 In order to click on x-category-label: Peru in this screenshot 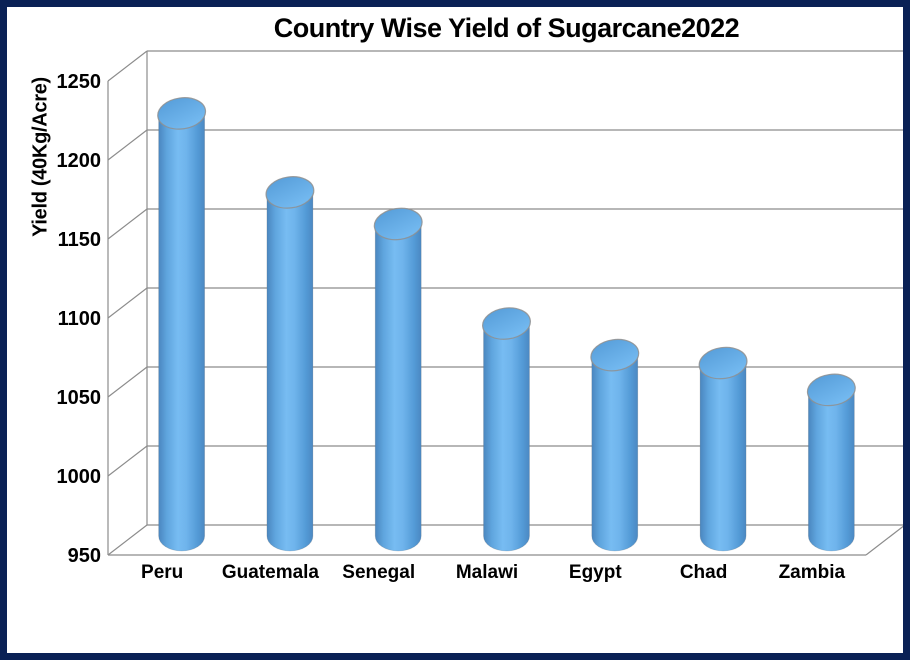, I will do `click(162, 572)`.